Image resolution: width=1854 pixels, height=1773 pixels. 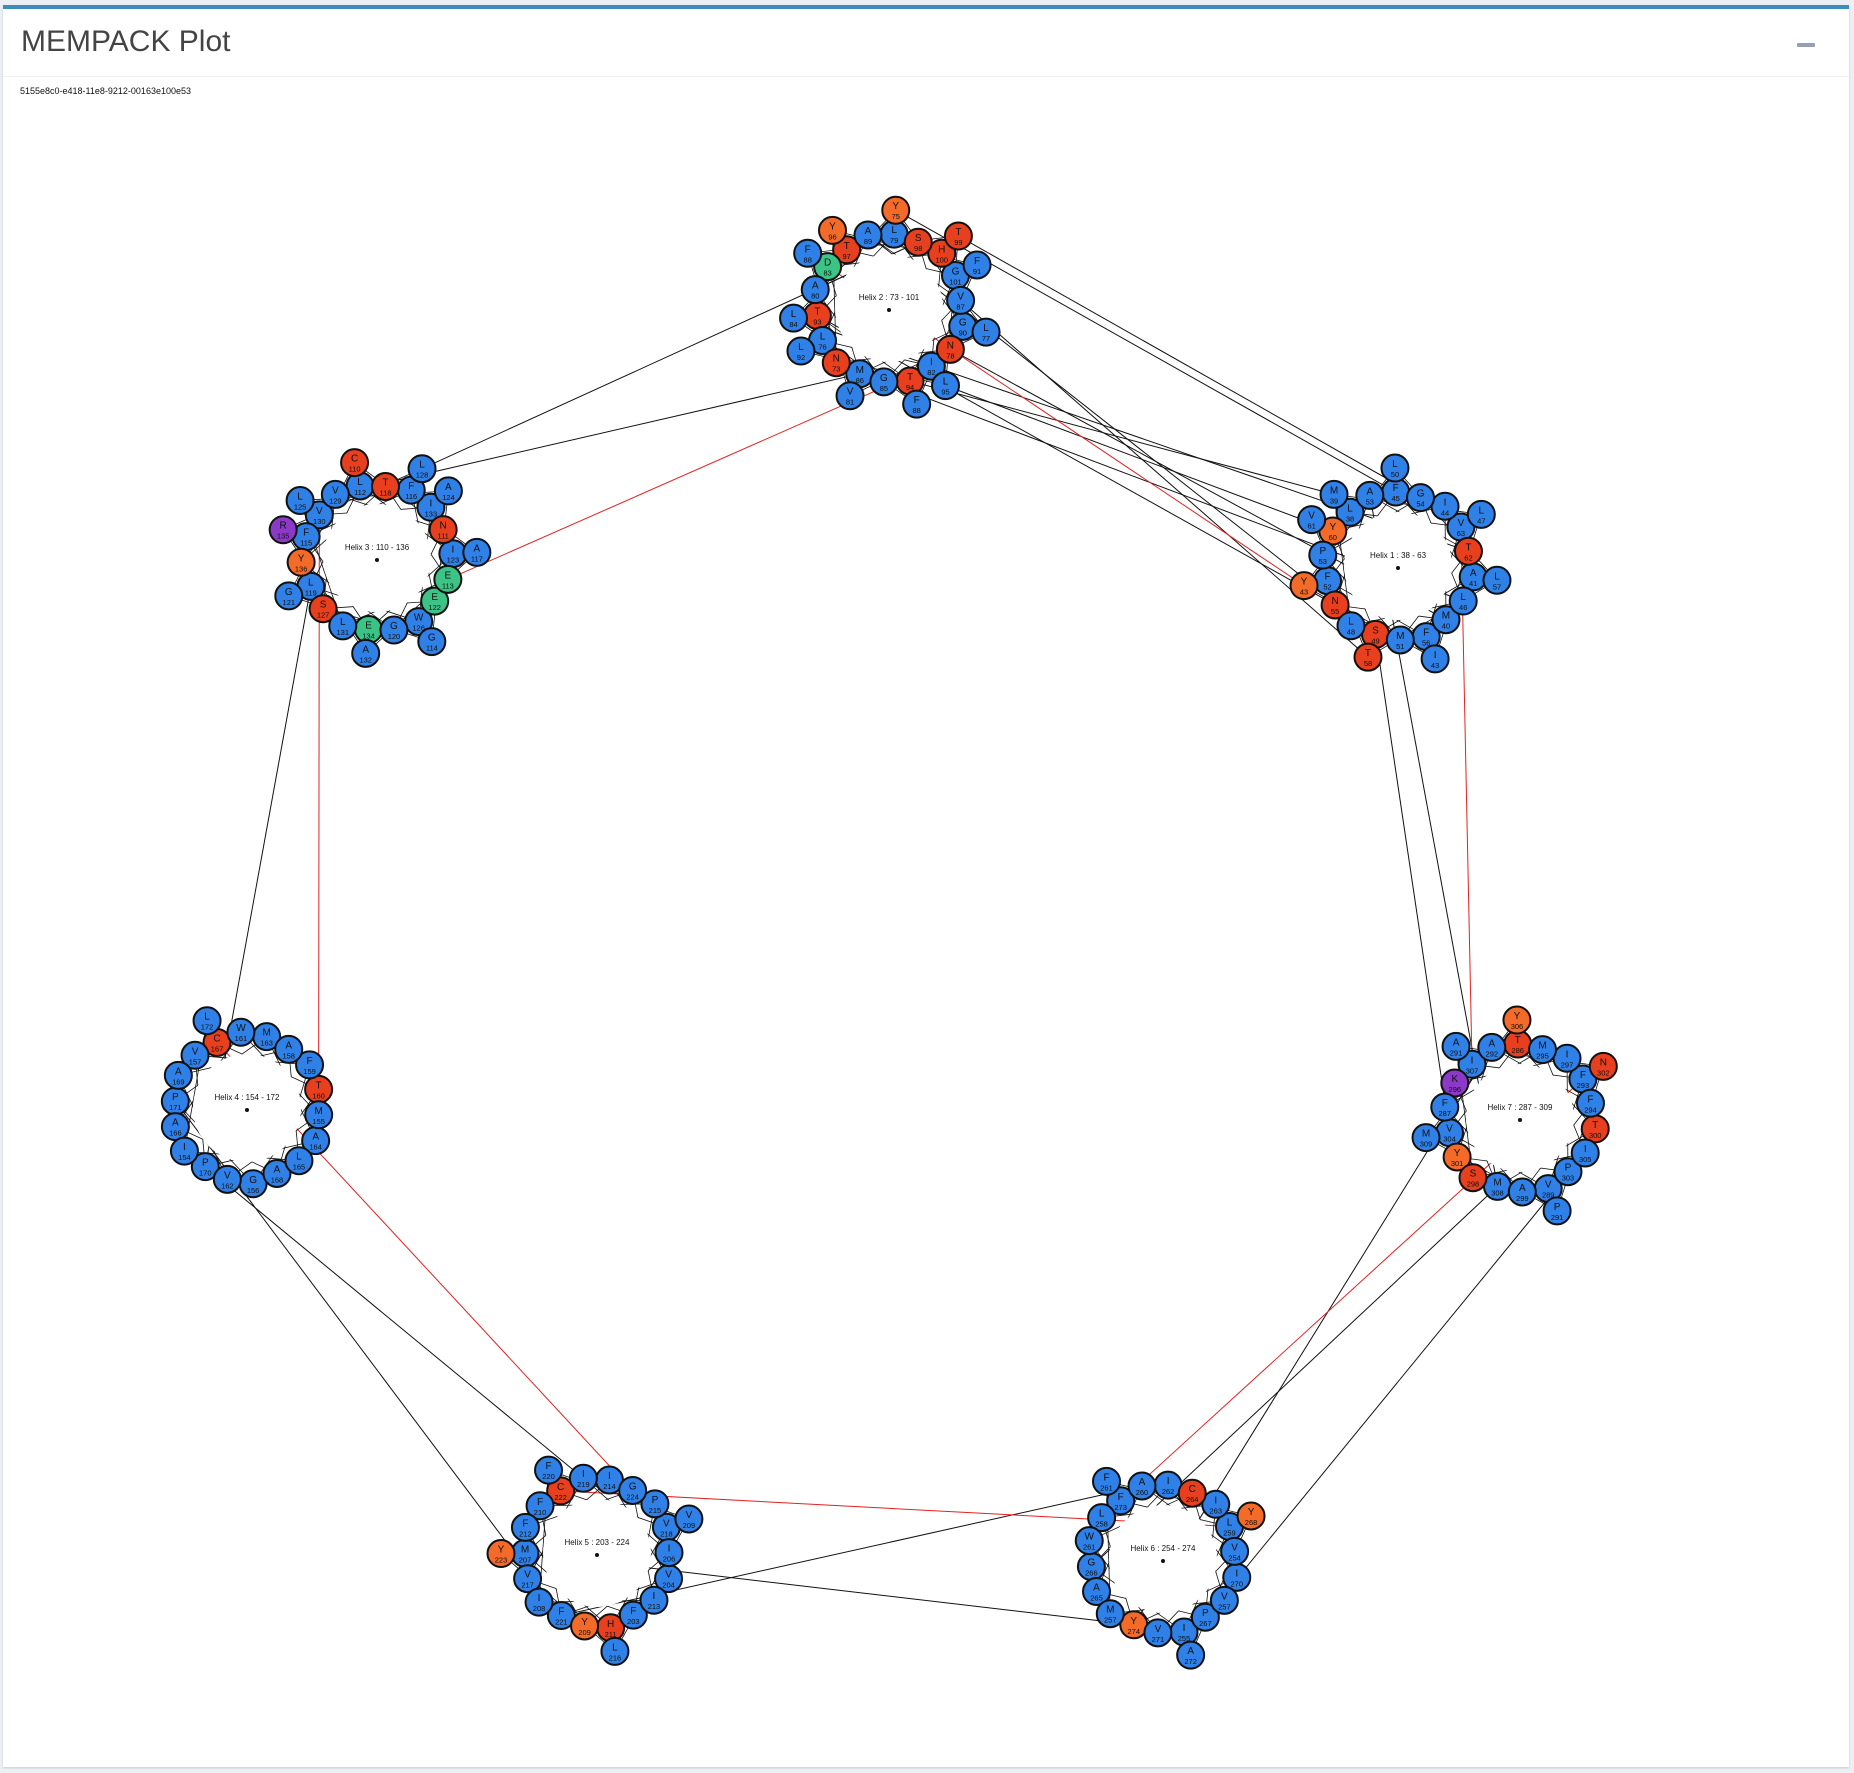 I want to click on residue-node: F91, so click(x=977, y=265).